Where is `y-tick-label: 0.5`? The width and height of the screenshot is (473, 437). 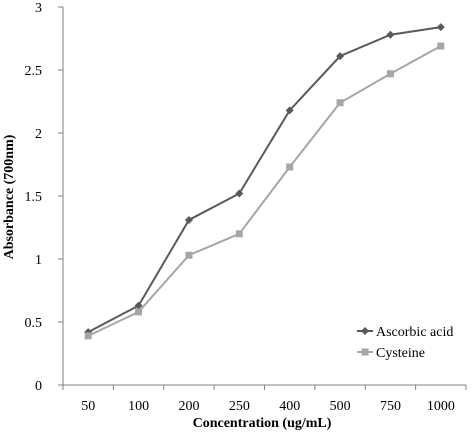 y-tick-label: 0.5 is located at coordinates (34, 323).